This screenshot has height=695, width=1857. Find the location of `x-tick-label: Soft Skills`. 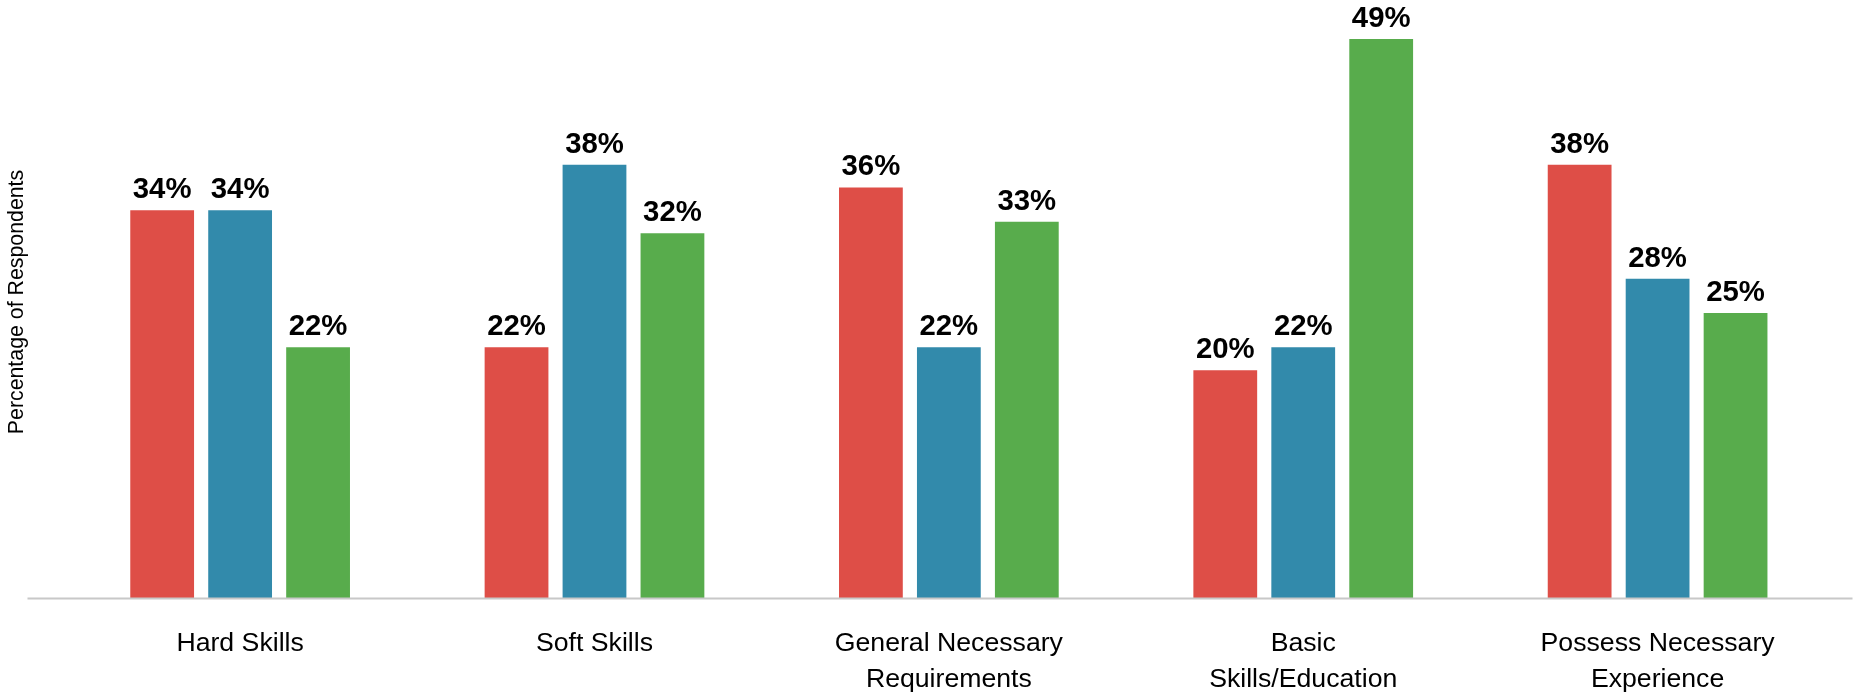

x-tick-label: Soft Skills is located at coordinates (594, 641).